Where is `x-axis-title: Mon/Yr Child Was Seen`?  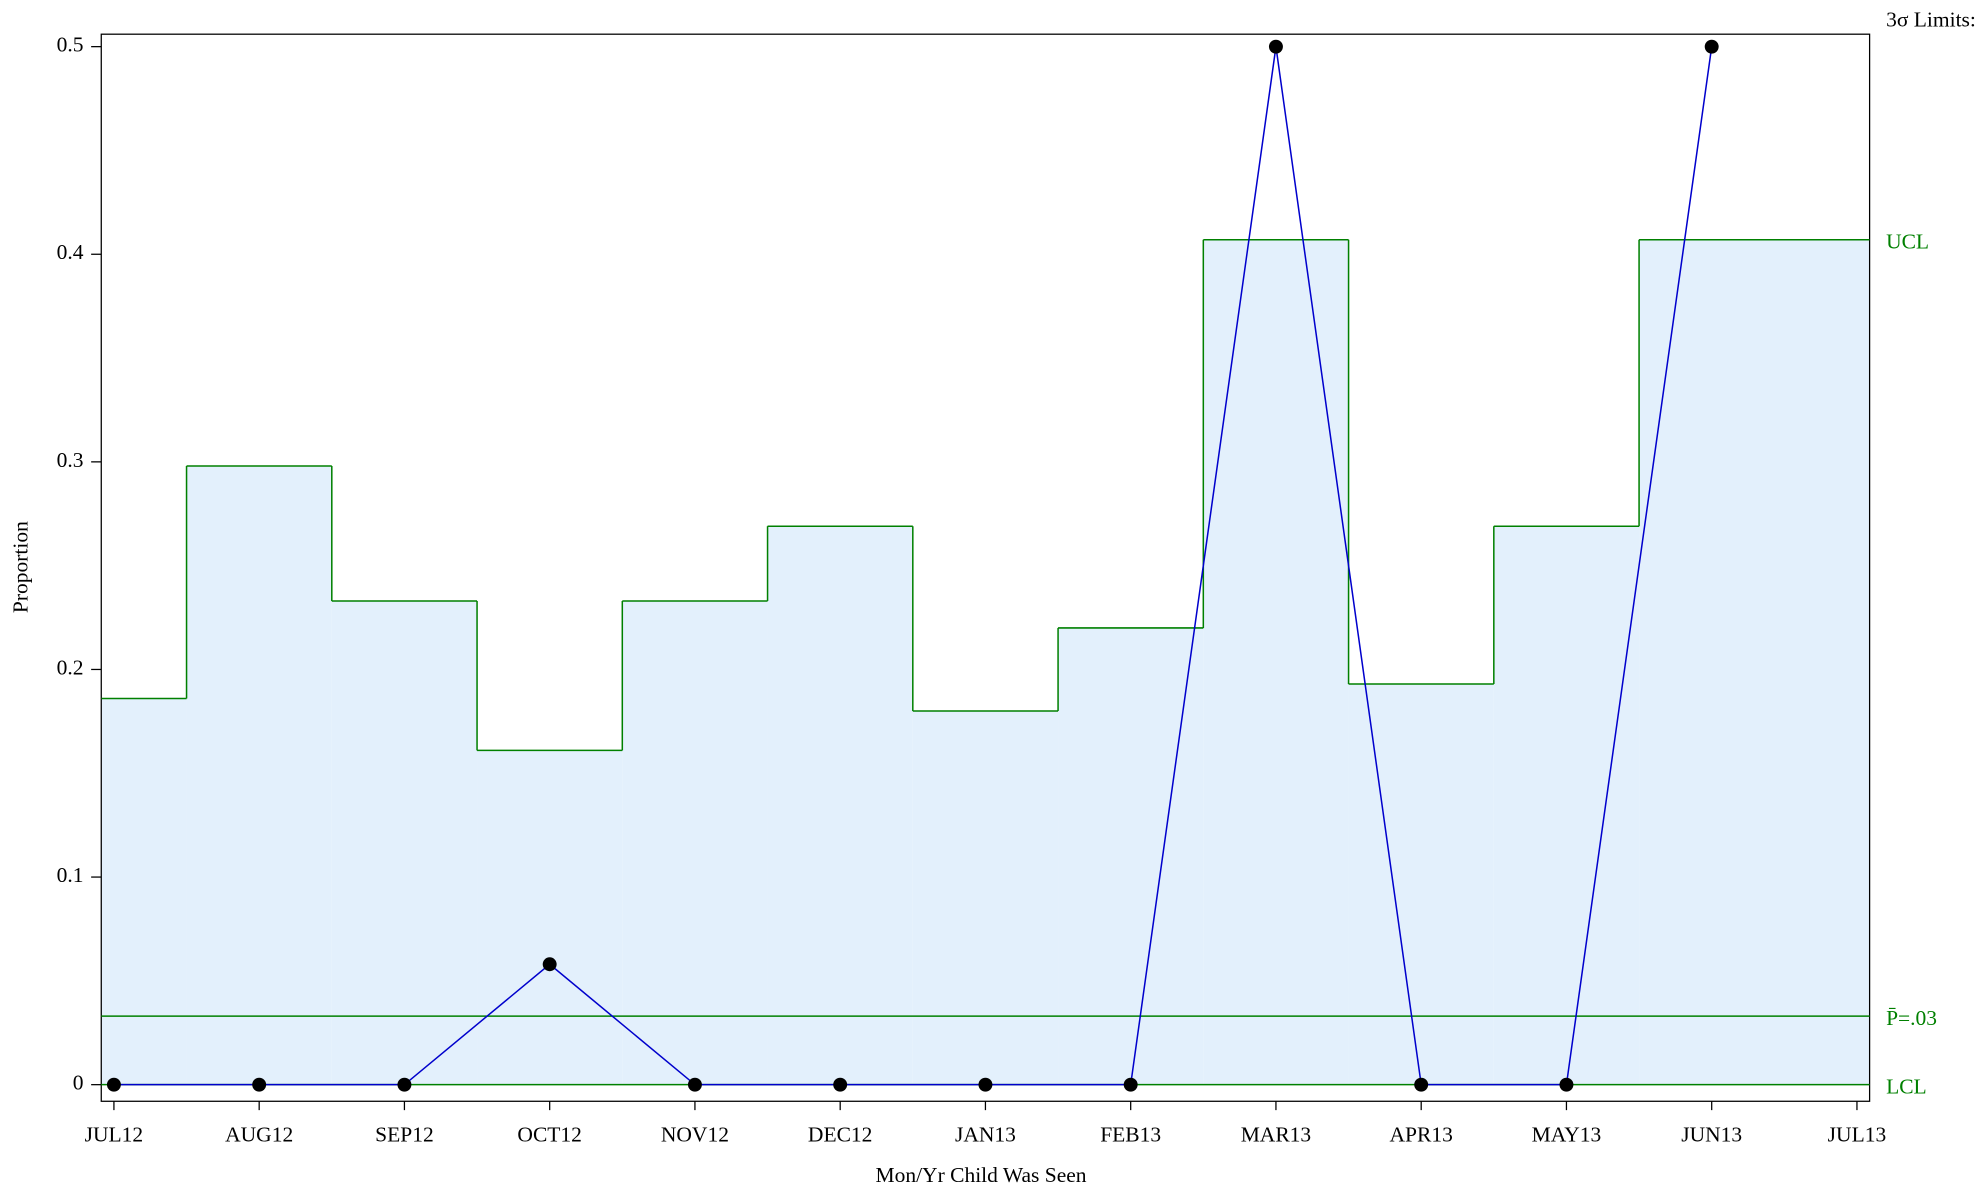
x-axis-title: Mon/Yr Child Was Seen is located at coordinates (980, 1175).